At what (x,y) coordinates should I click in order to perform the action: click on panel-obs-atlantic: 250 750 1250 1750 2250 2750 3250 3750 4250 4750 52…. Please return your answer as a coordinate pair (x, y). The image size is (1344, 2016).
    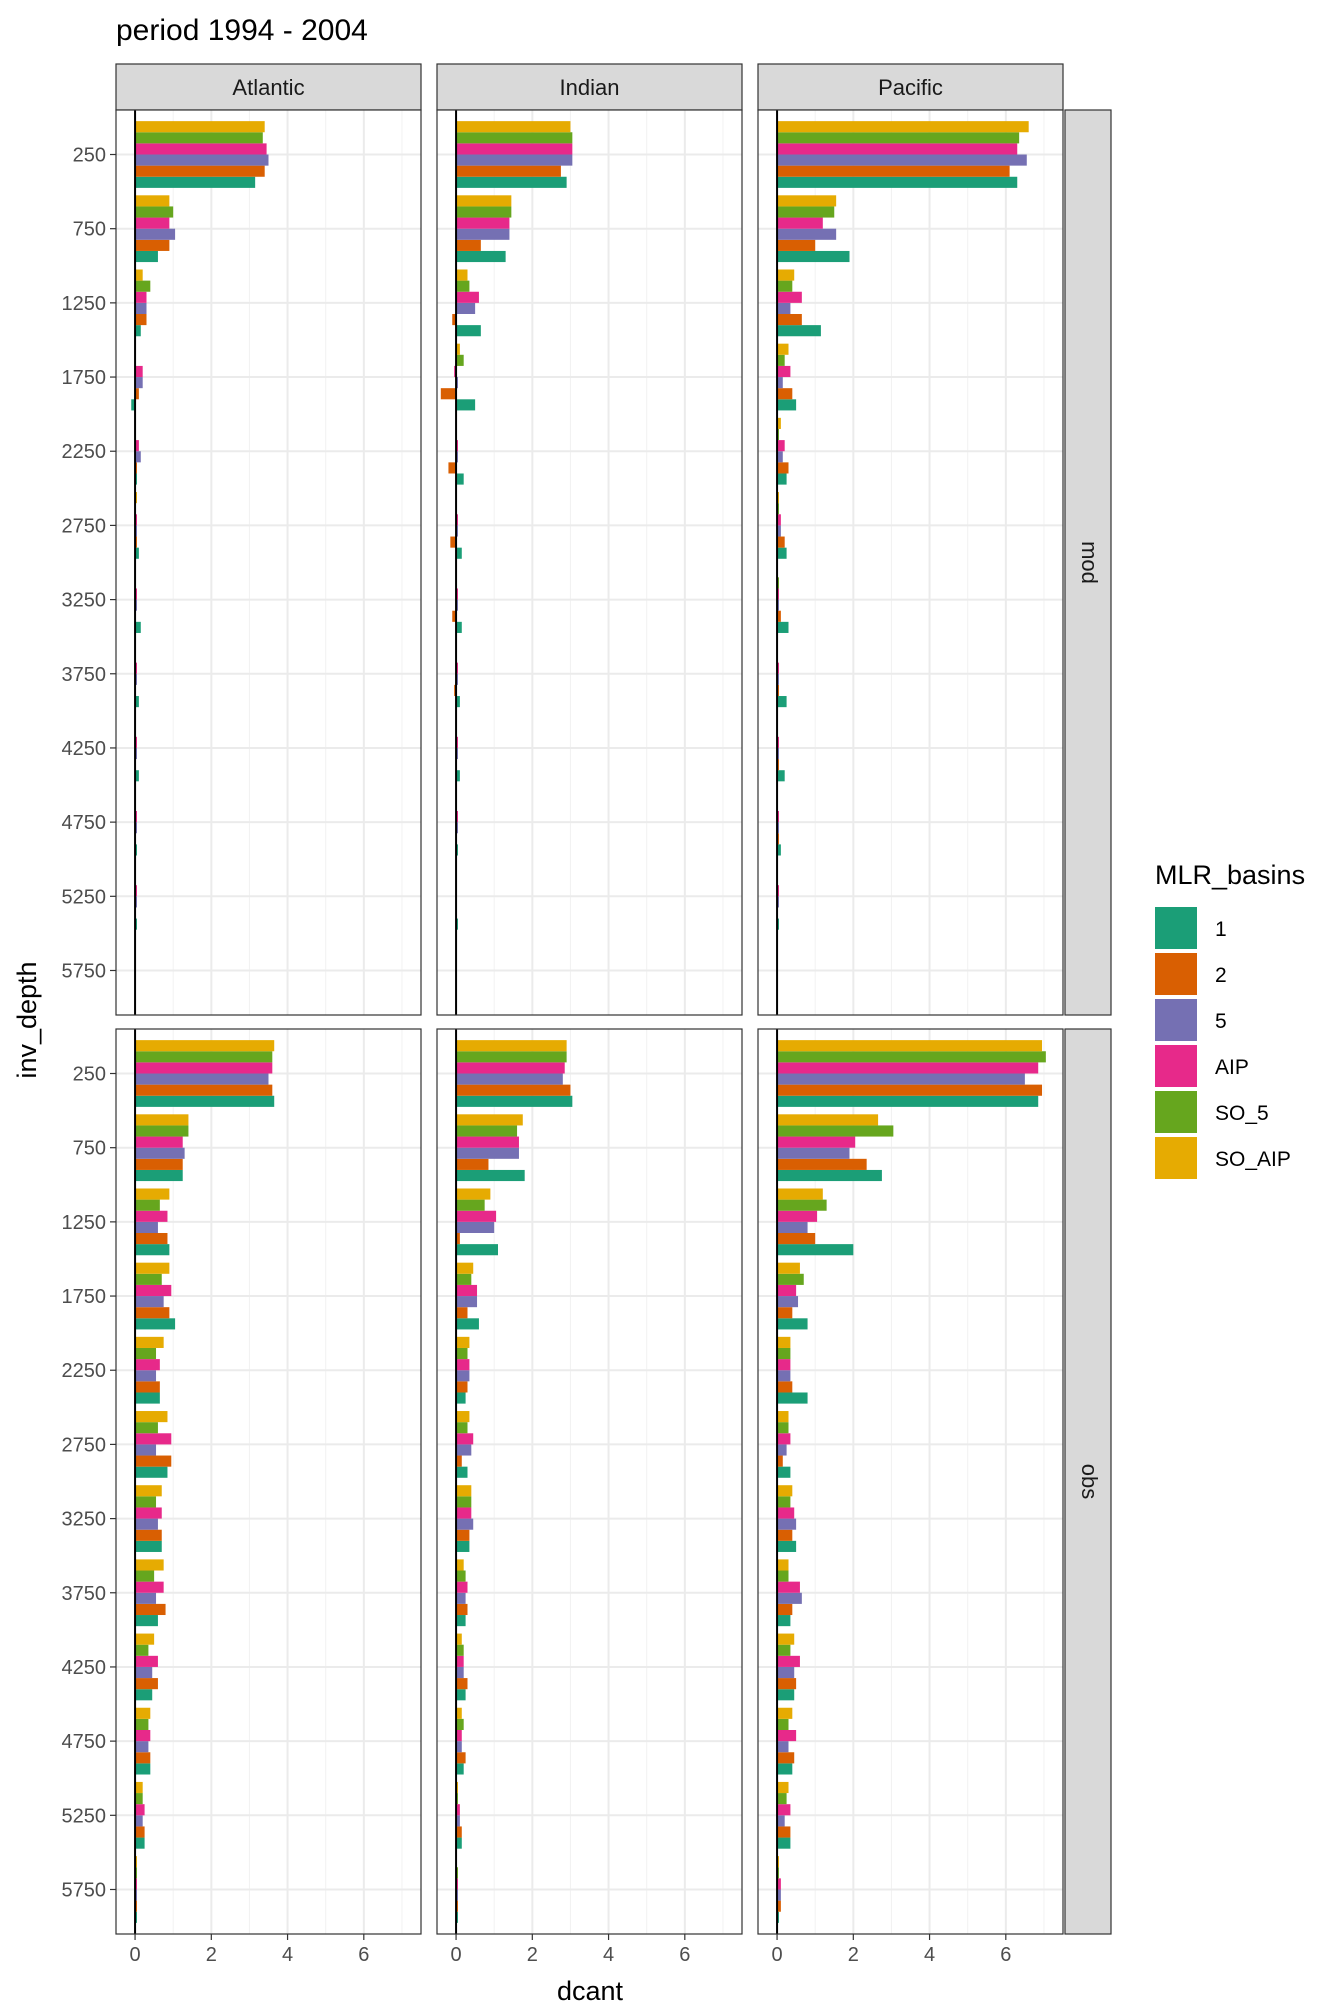
    Looking at the image, I should click on (242, 1497).